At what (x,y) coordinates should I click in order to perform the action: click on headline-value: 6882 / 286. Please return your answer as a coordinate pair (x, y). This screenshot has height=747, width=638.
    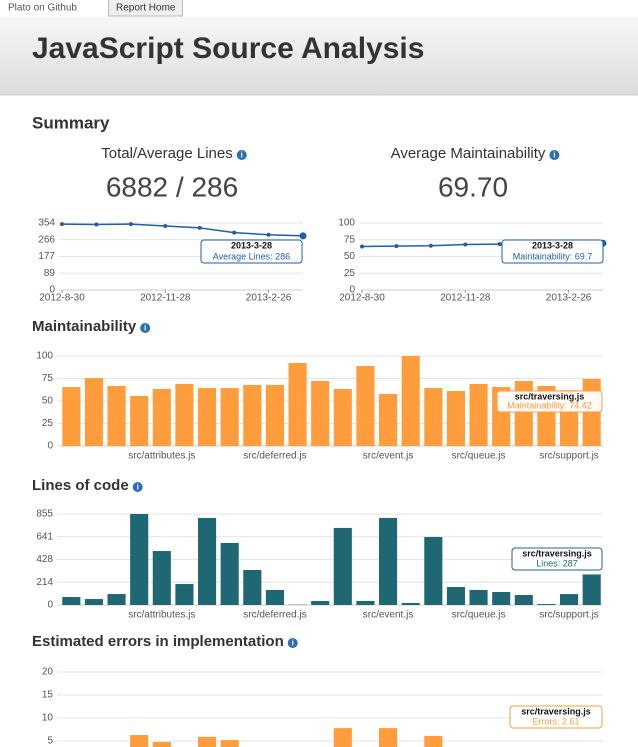
    Looking at the image, I should click on (172, 186).